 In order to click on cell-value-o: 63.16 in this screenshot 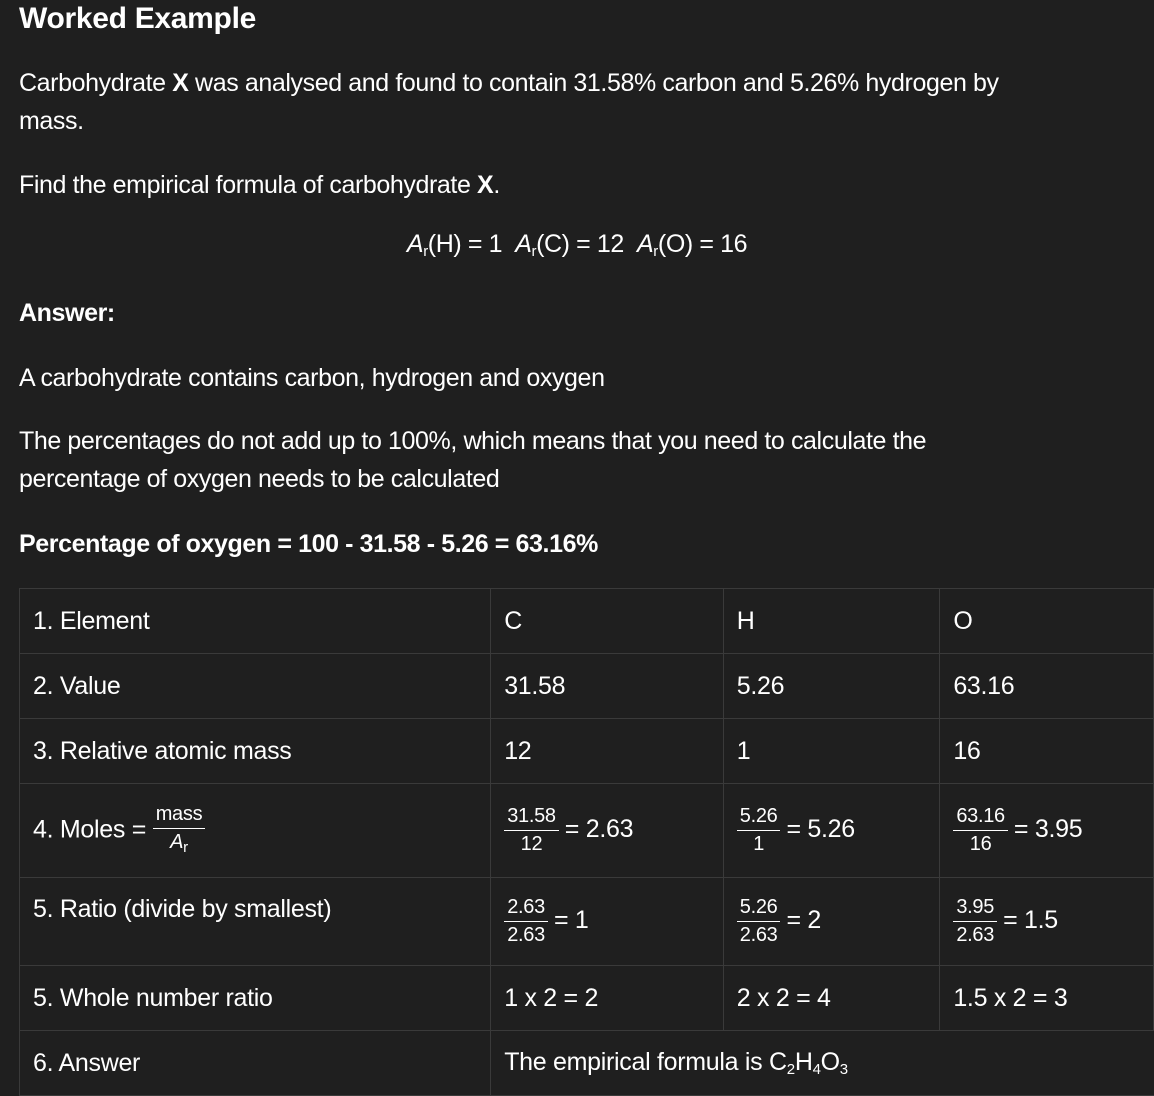, I will do `click(1046, 686)`.